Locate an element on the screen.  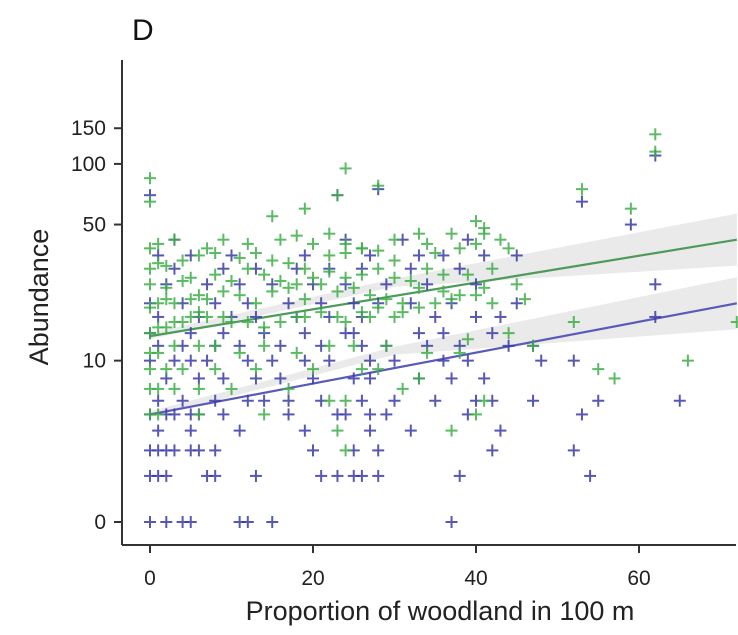
x-tick-label: 0 is located at coordinates (150, 578).